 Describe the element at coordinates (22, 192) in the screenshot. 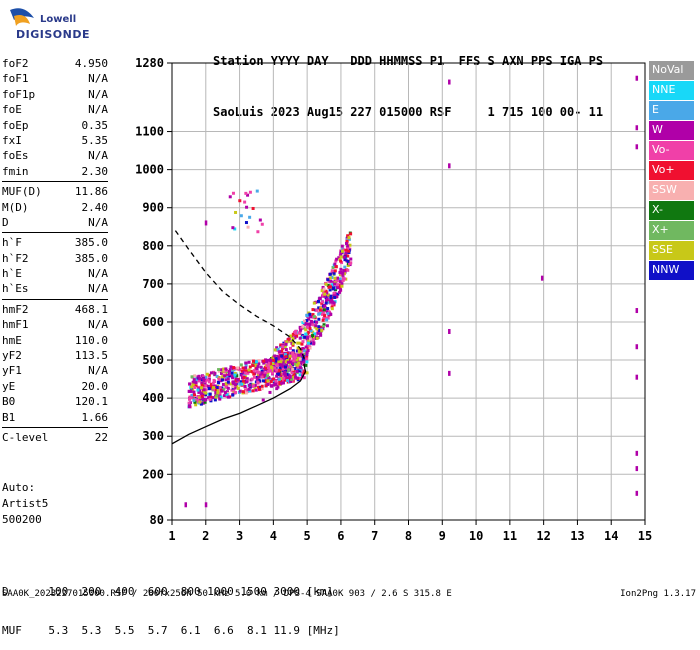

I see `param-name: MUF(D)` at that location.